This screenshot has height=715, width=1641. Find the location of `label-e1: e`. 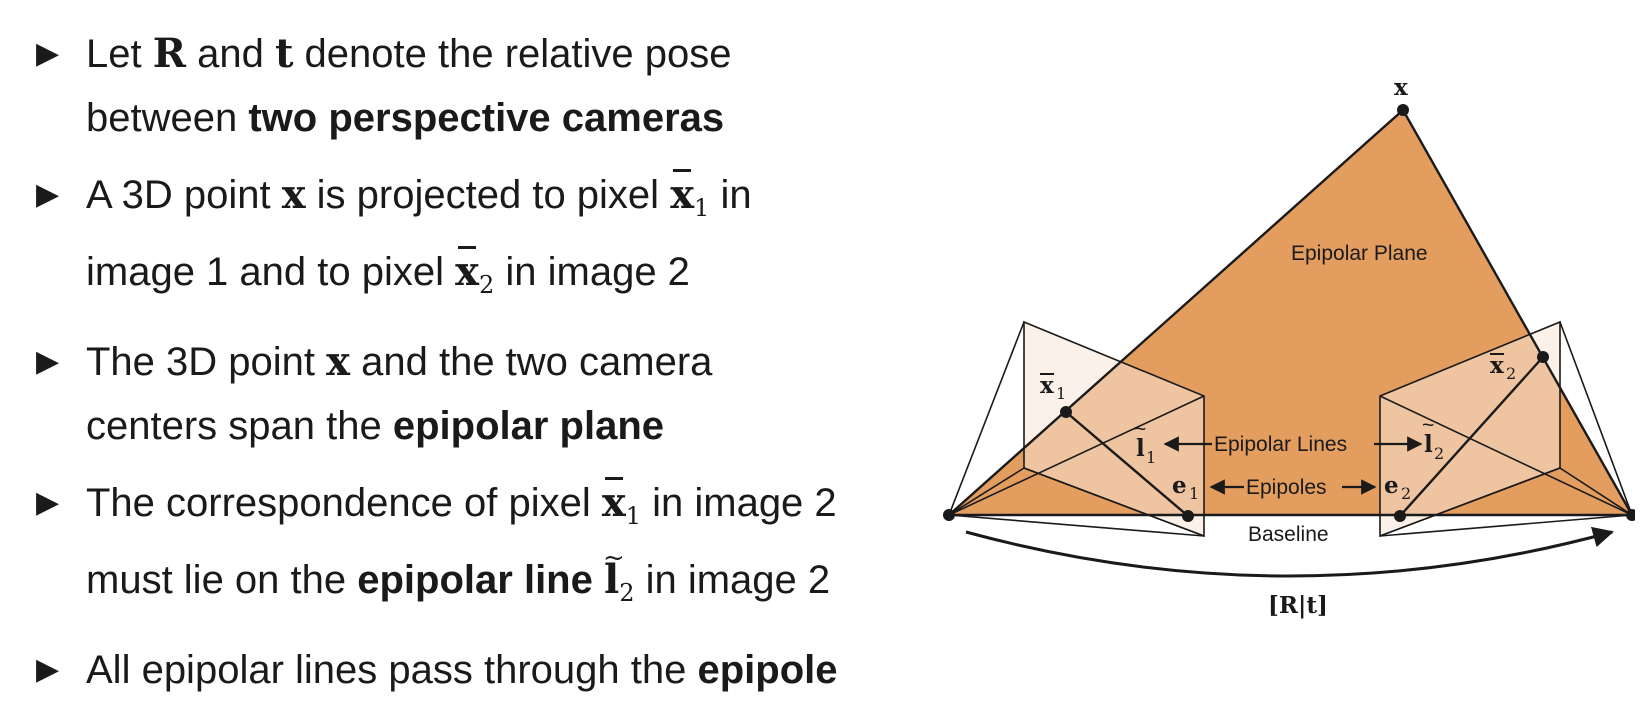

label-e1: e is located at coordinates (1179, 485).